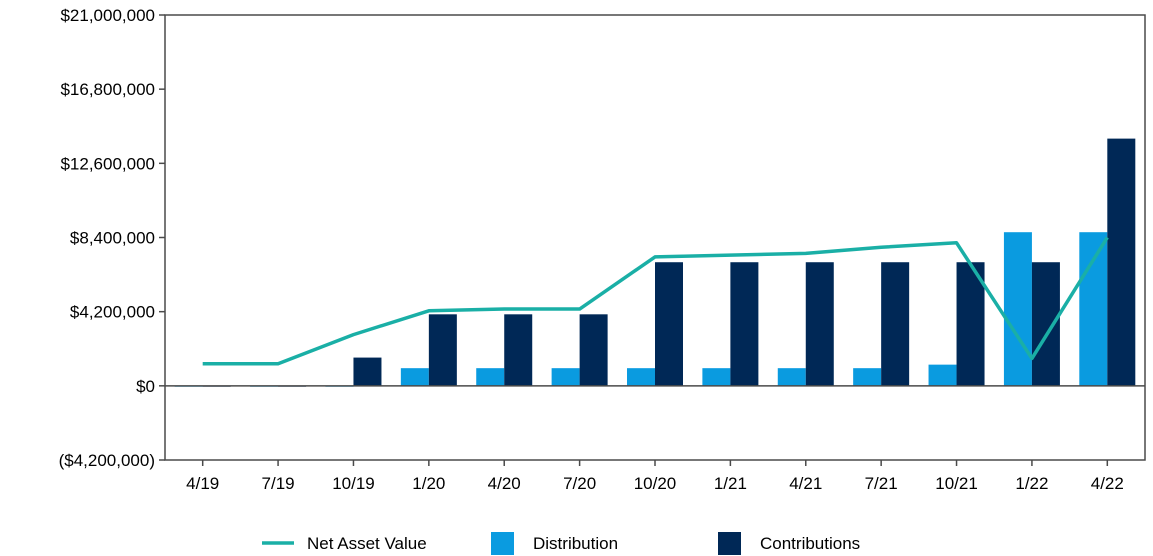 The height and width of the screenshot is (556, 1153). I want to click on y-tick-label: $16,800,000, so click(107, 89).